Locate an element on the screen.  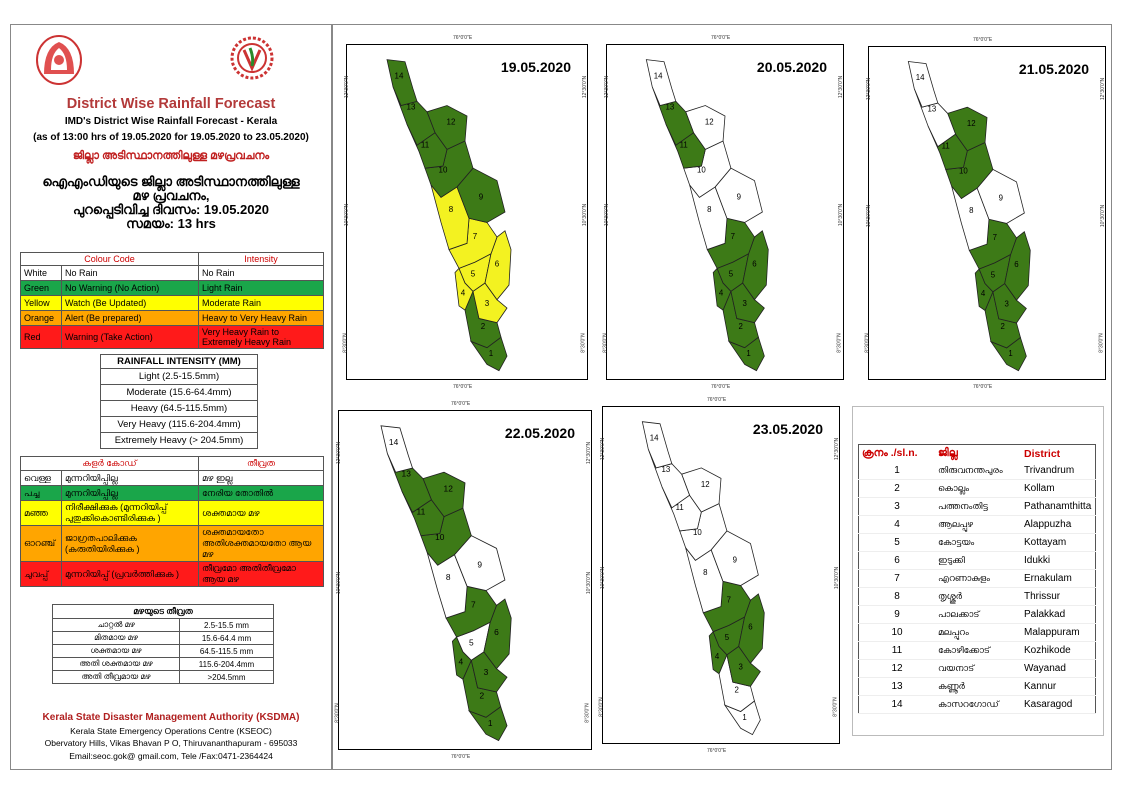
district-label-3: 3 is located at coordinates (740, 666).